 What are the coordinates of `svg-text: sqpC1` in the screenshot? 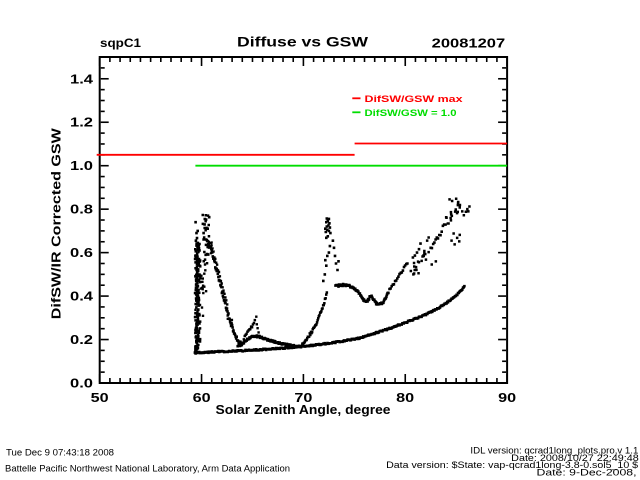 It's located at (120, 43).